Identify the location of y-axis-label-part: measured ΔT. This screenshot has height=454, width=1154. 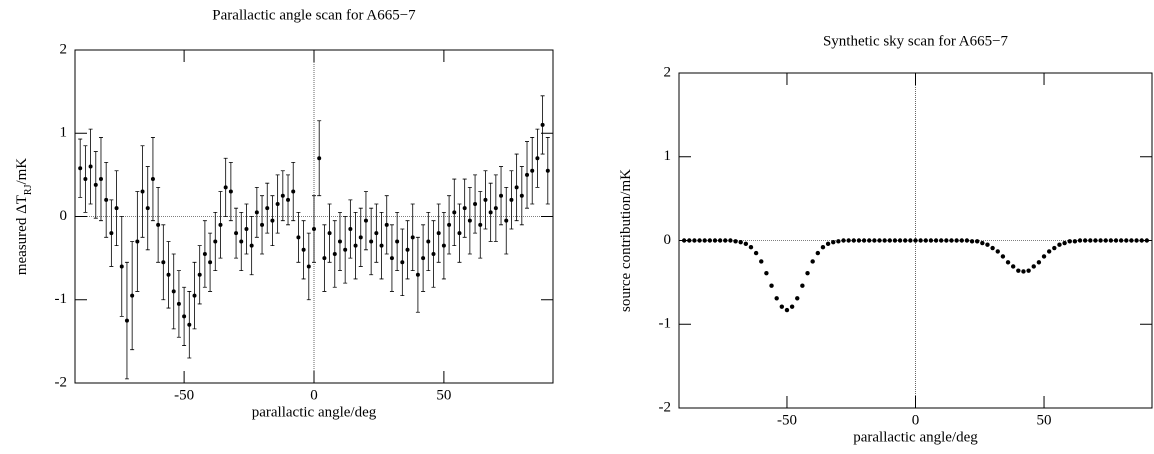
(22, 235).